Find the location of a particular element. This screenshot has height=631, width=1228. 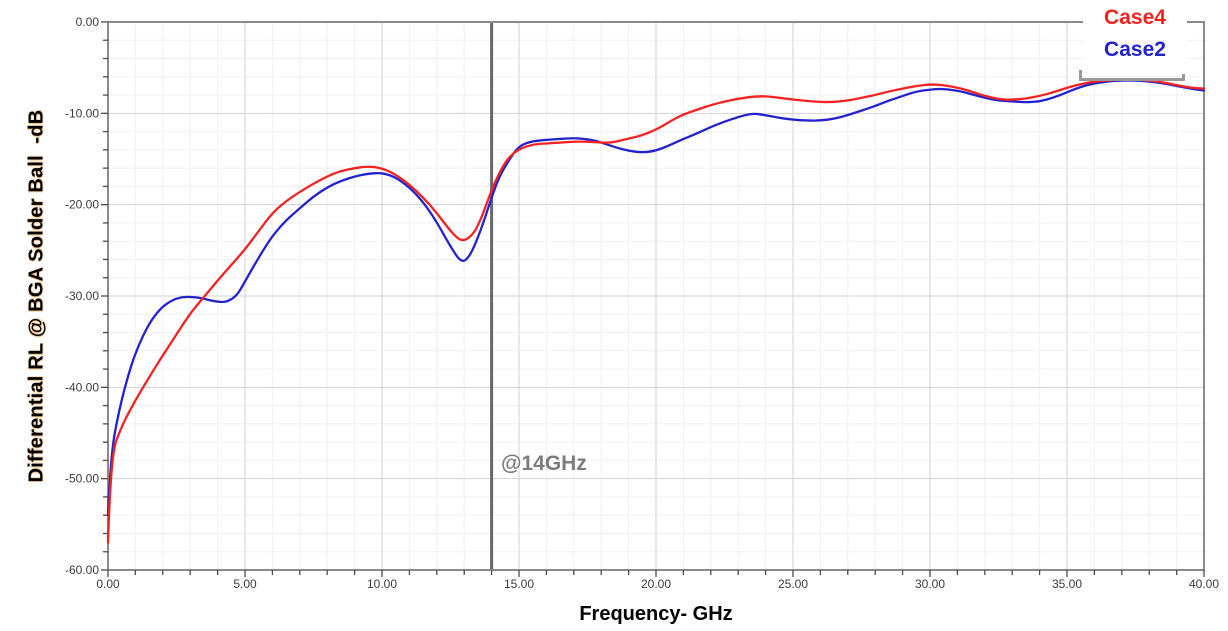

y-tick-label: -50.00 is located at coordinates (82, 479).